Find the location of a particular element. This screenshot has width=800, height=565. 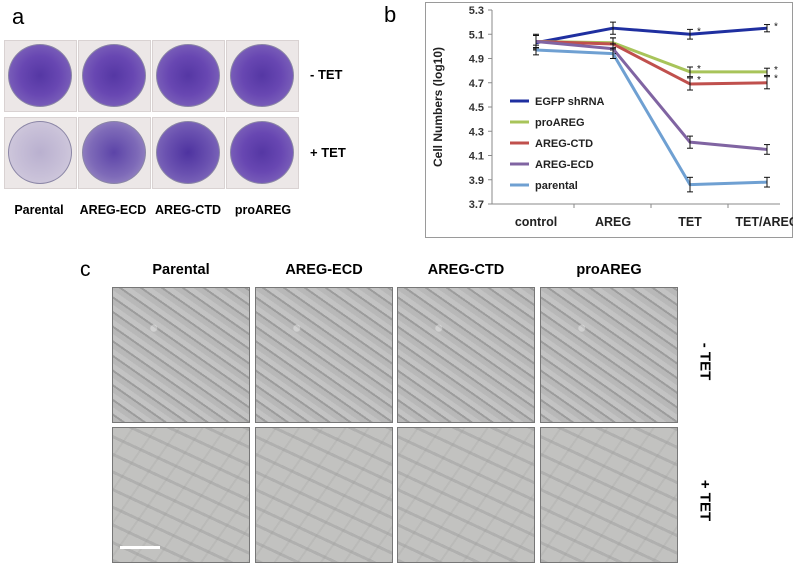

panel-c-col-label-areg-ctd: AREG-CTD is located at coordinates (466, 270).